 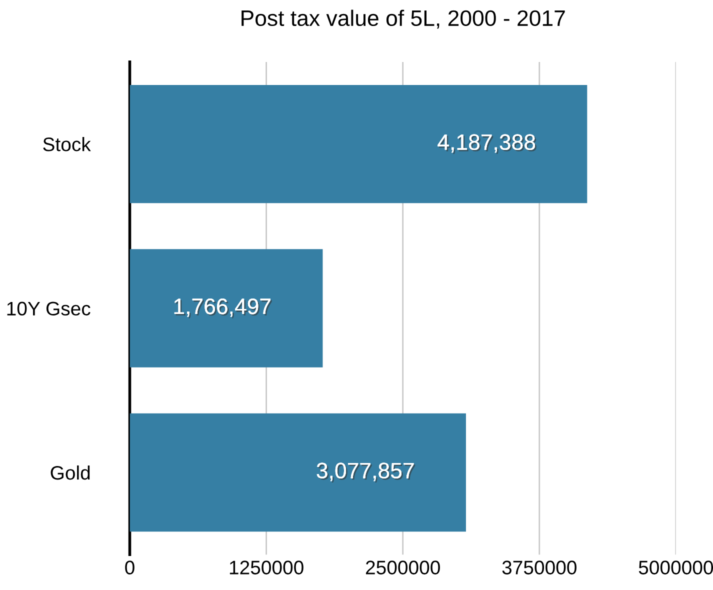 I want to click on chart-title: Post tax value of 5L, 2000 - 2017, so click(x=403, y=19).